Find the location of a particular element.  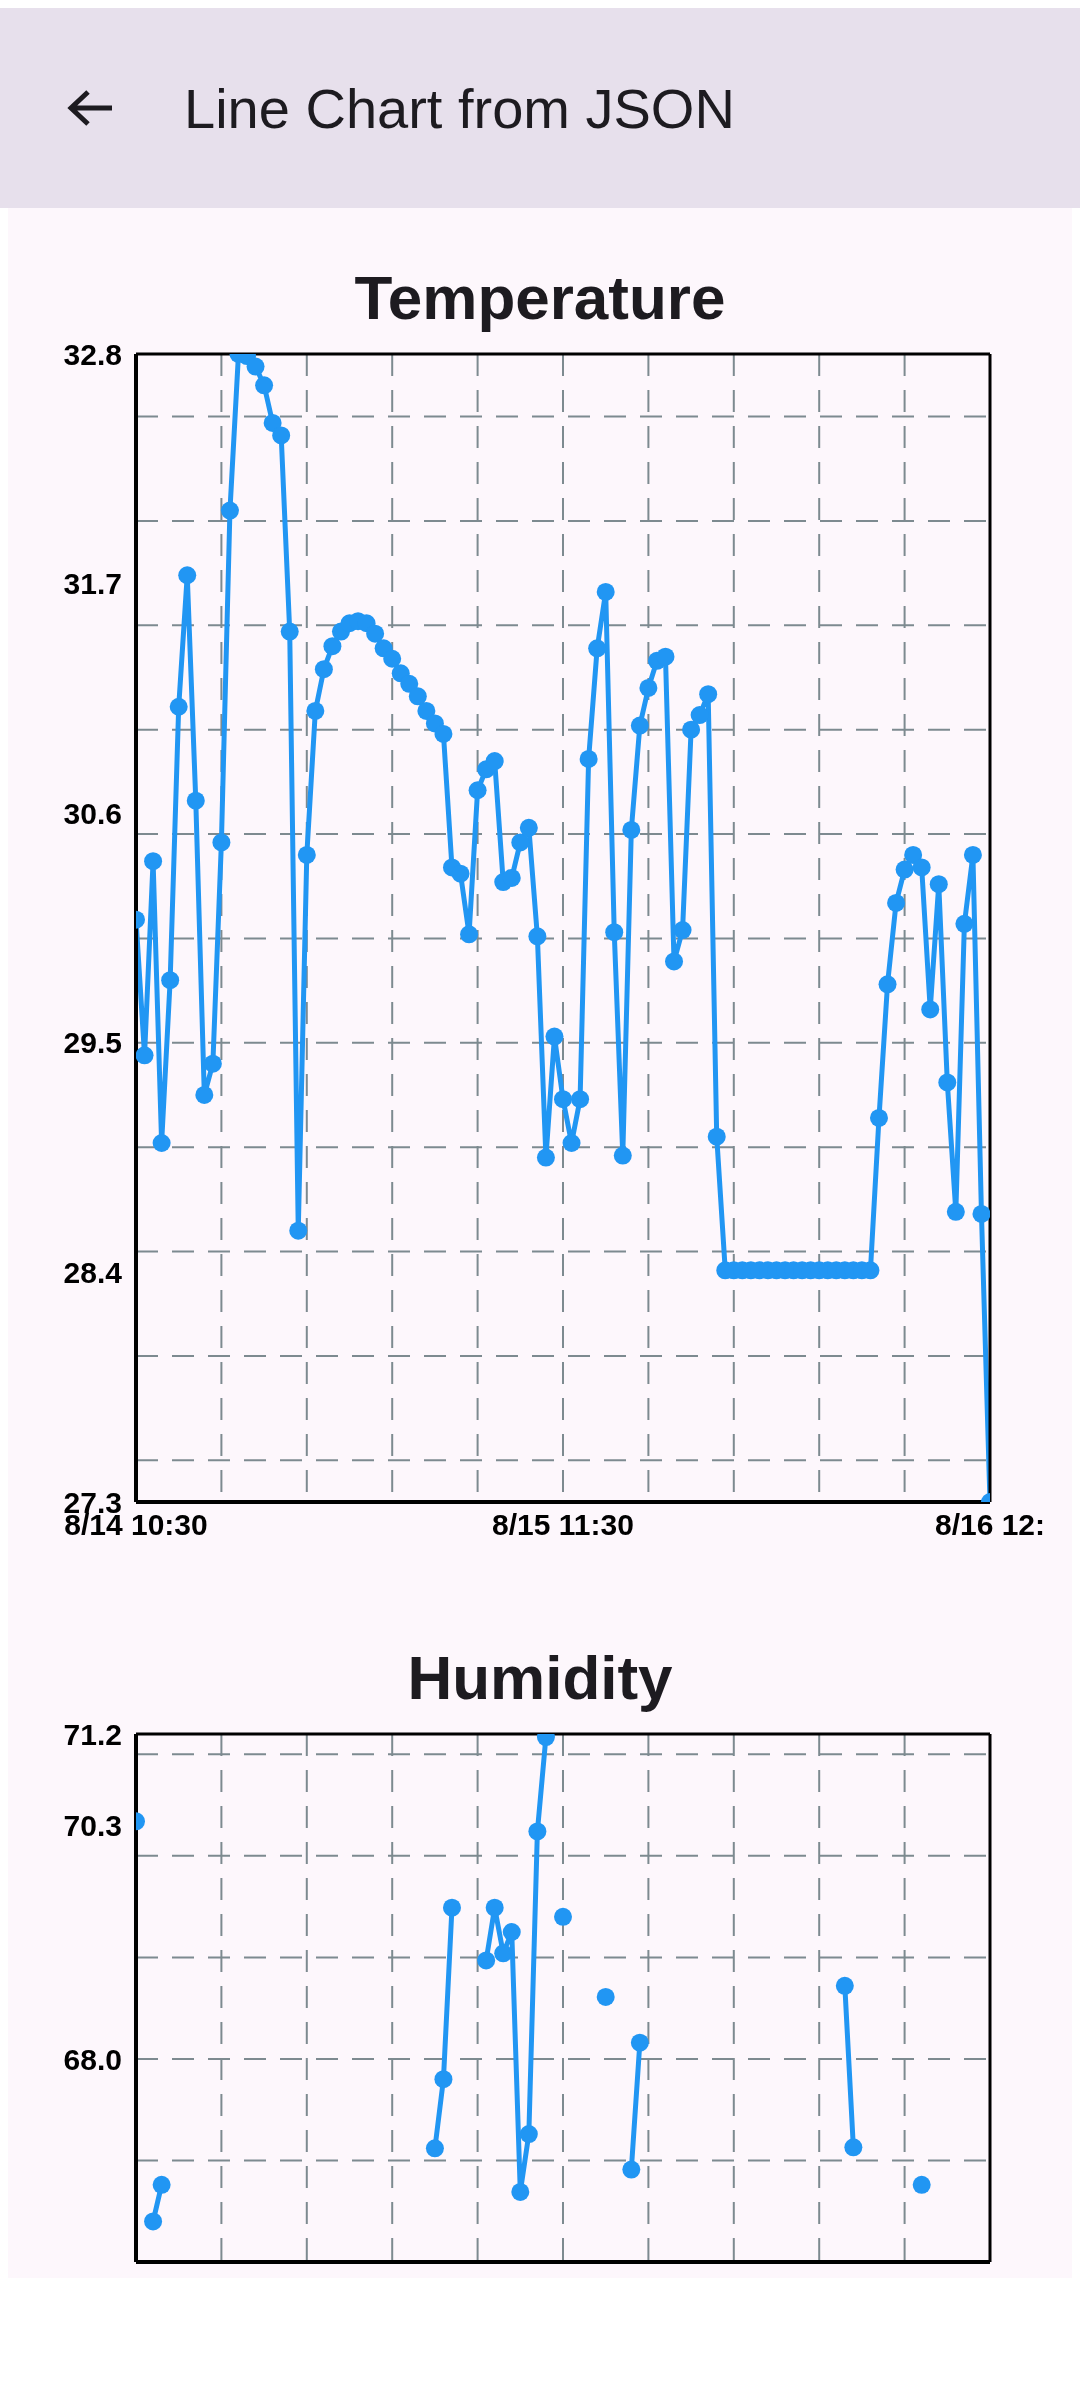

y-tick-label: 70.3 is located at coordinates (92, 1826).